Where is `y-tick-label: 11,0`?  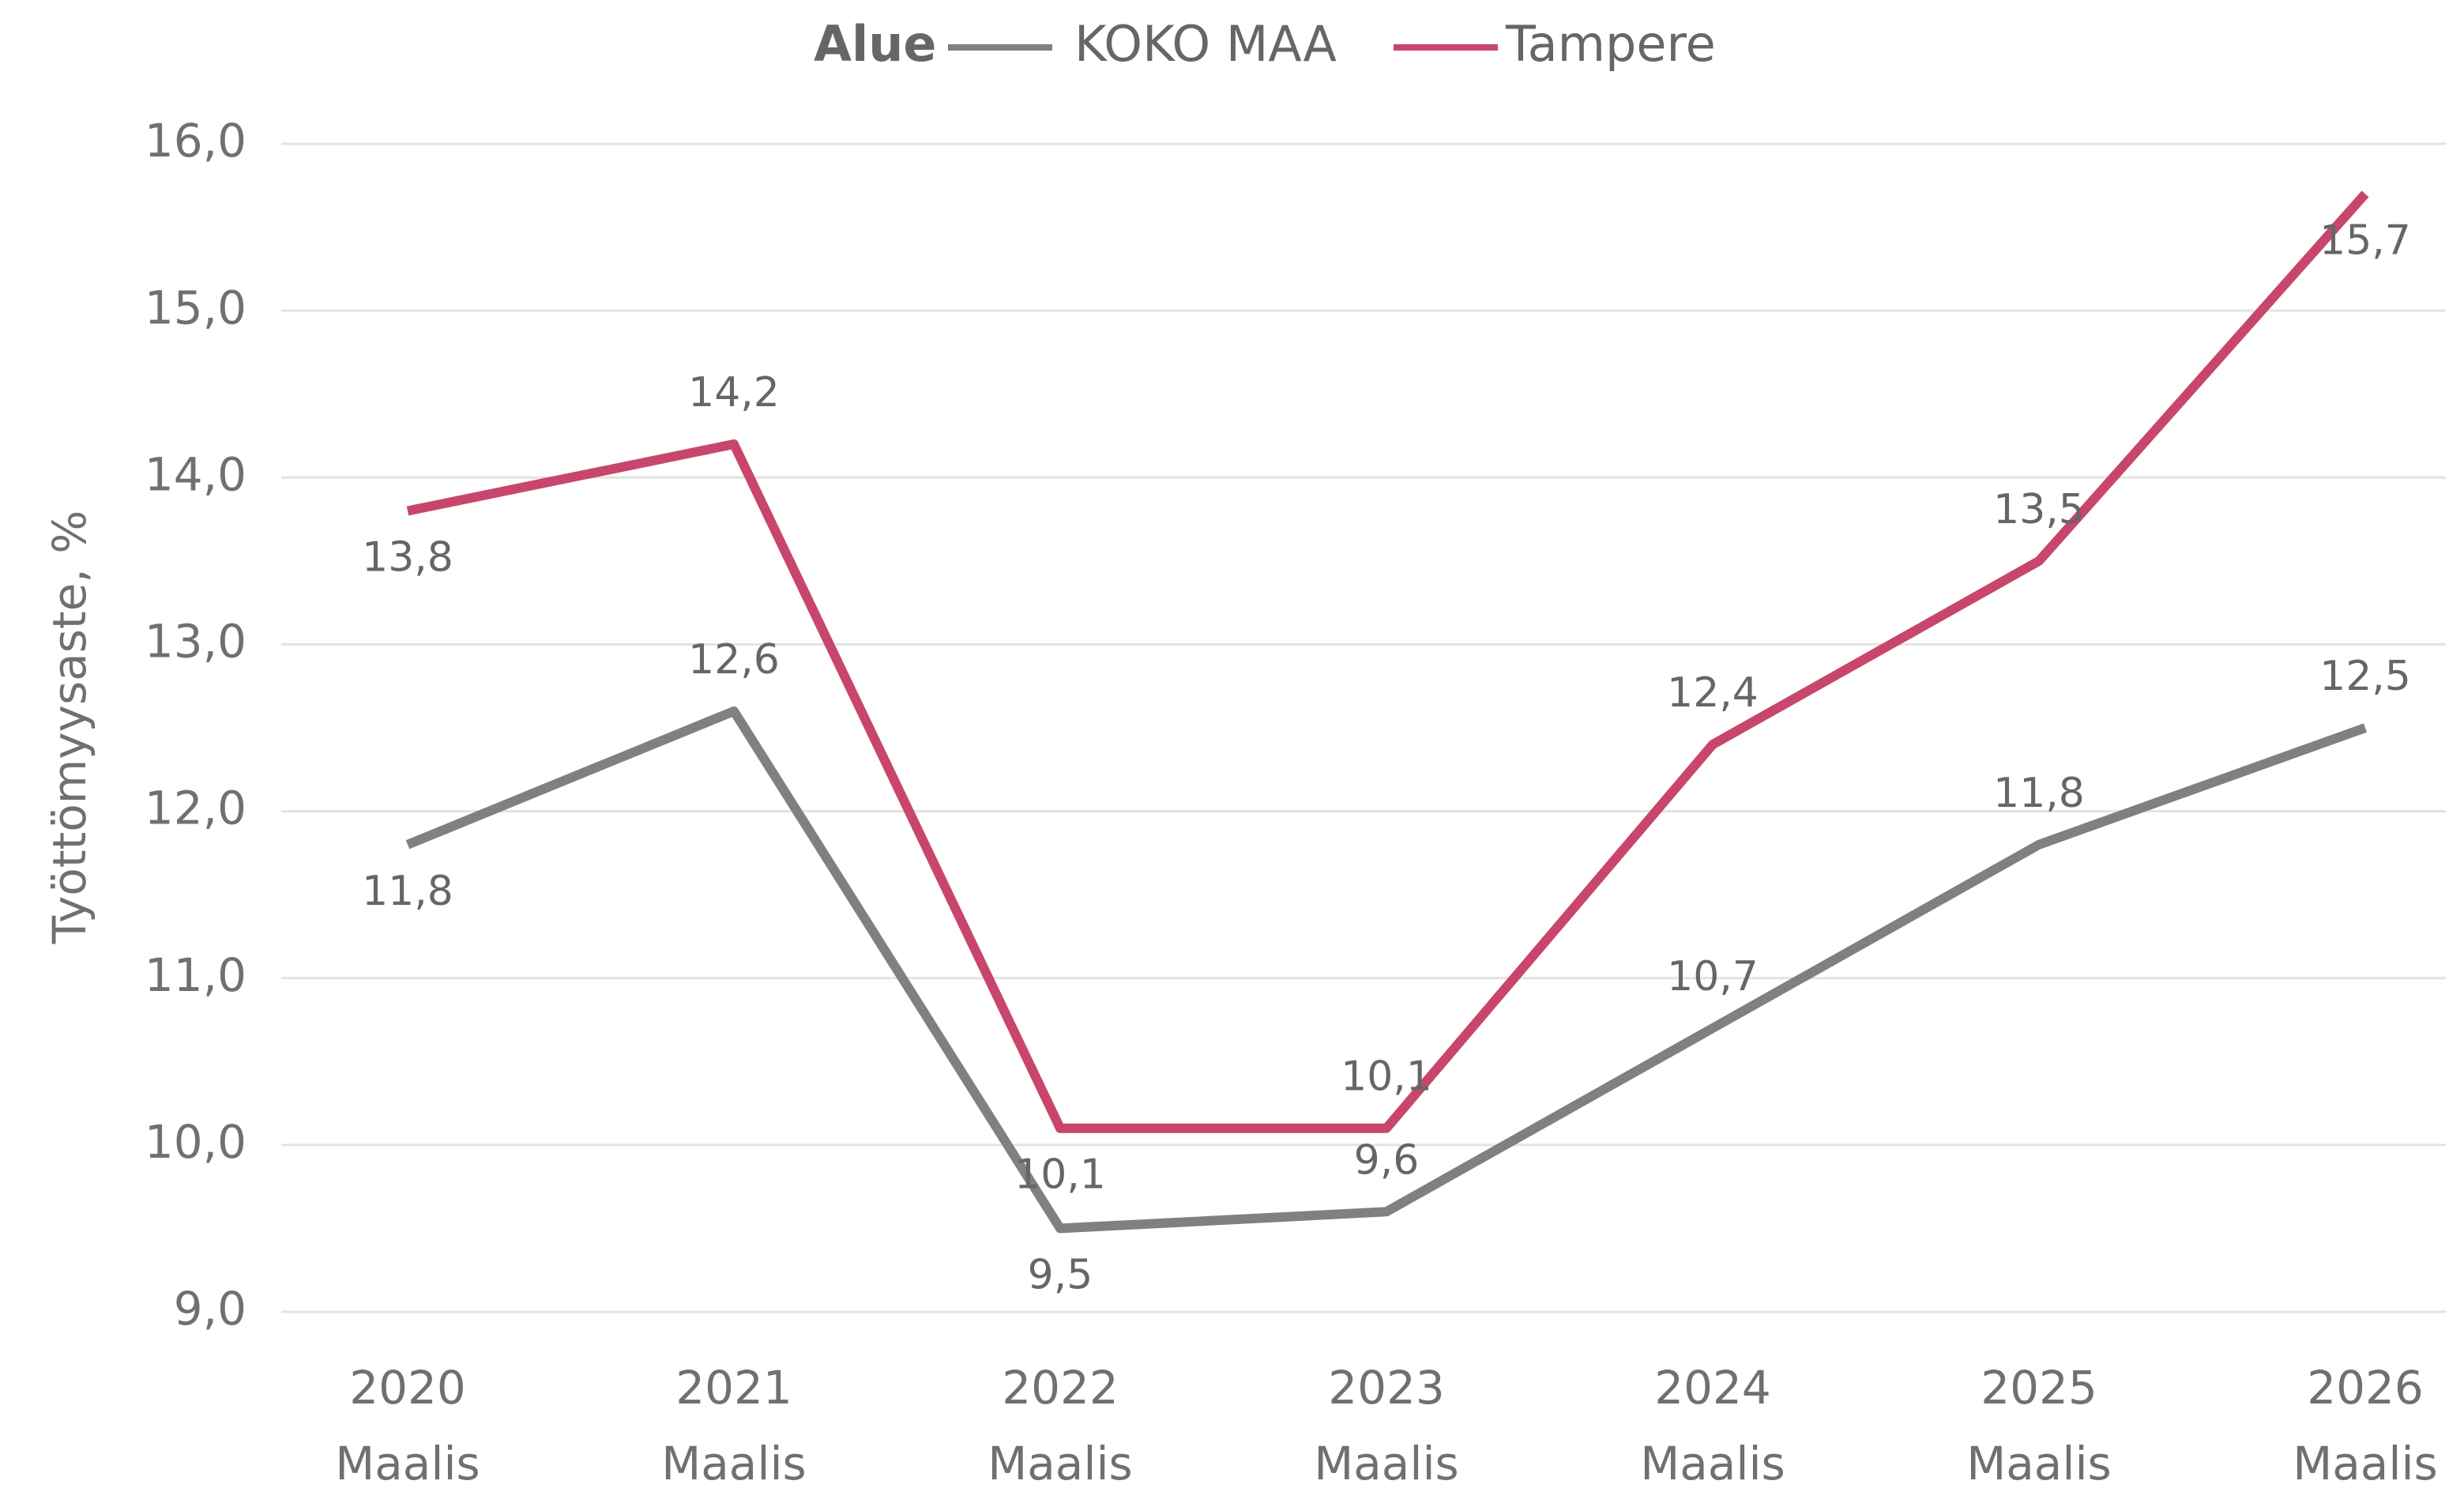 y-tick-label: 11,0 is located at coordinates (195, 975).